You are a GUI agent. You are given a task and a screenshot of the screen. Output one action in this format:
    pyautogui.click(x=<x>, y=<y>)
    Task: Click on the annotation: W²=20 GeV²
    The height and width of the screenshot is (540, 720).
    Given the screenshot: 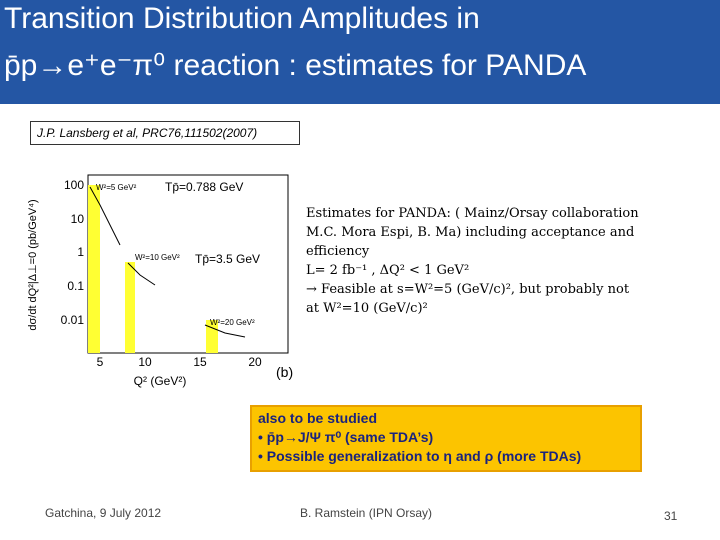 What is the action you would take?
    pyautogui.click(x=232, y=322)
    